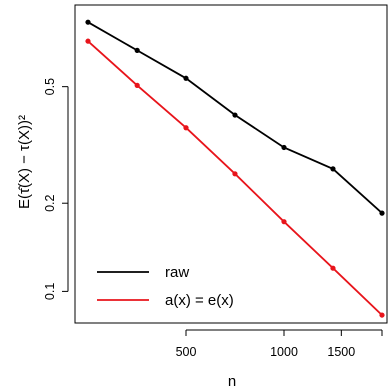 This screenshot has width=389, height=391. I want to click on x-axis: 500 1000 1500, so click(279, 344).